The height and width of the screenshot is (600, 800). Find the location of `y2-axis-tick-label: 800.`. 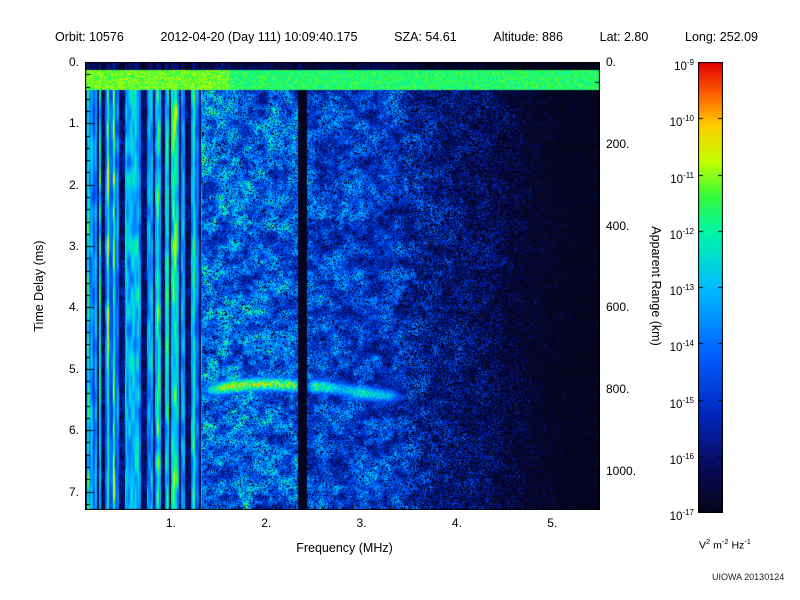

y2-axis-tick-label: 800. is located at coordinates (618, 389).